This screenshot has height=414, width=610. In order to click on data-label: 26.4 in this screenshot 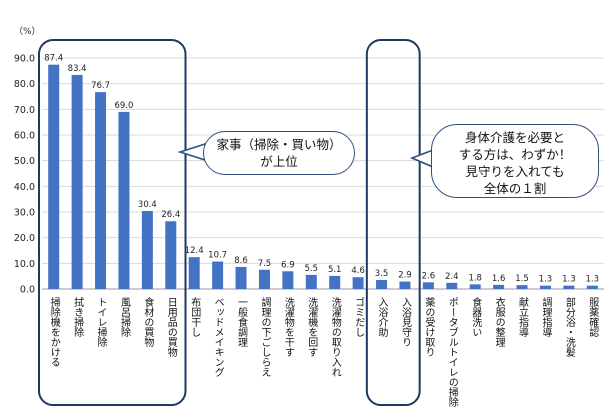, I will do `click(170, 215)`.